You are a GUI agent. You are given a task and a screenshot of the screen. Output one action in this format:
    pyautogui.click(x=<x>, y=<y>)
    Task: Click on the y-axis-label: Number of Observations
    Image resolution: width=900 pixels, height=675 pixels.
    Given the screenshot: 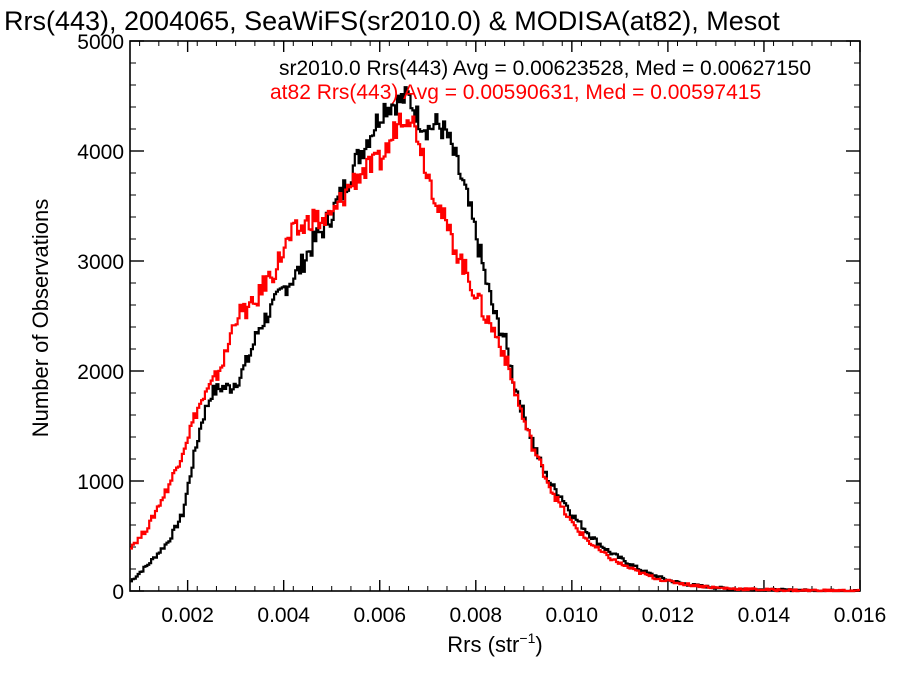 What is the action you would take?
    pyautogui.click(x=40, y=318)
    